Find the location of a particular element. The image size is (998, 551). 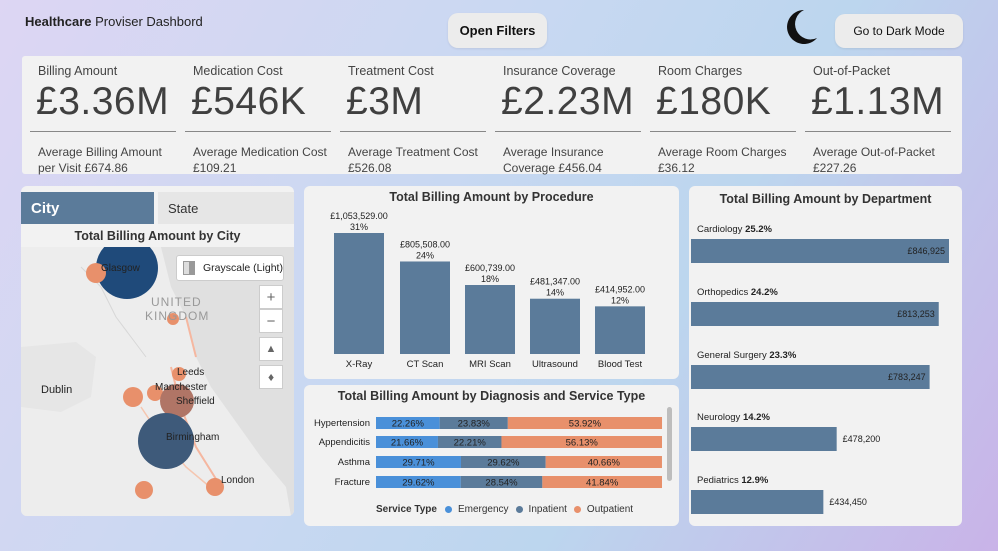

map-label-birmingham: Birmingham is located at coordinates (193, 437).